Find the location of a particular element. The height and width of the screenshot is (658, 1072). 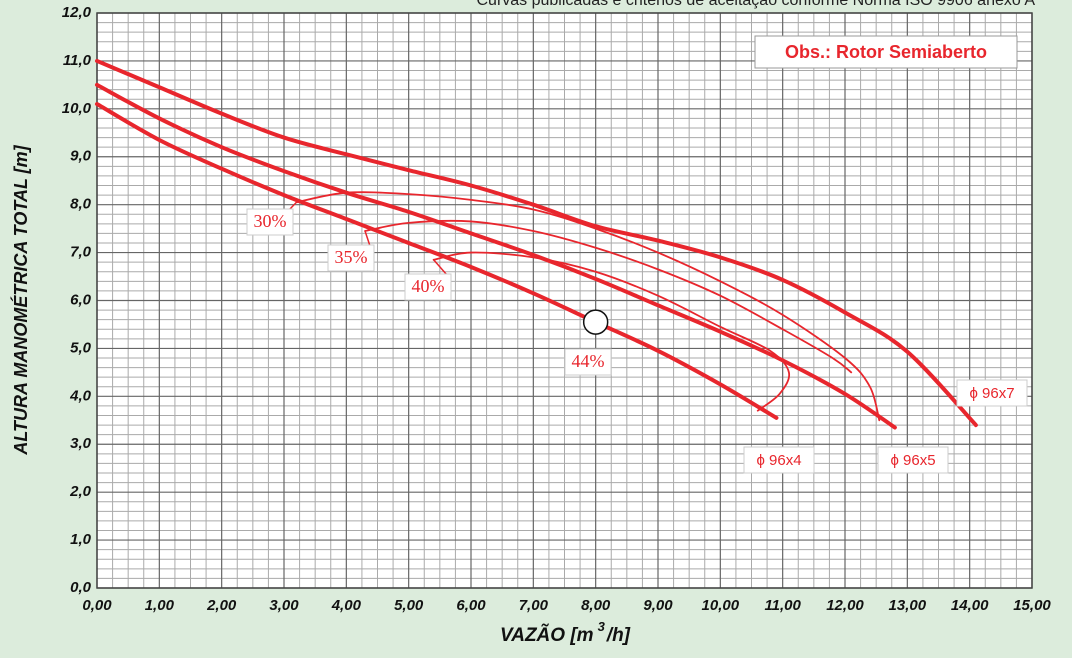

y-axis-label: ALTURA MANOMÉTRICA TOTAL [m] is located at coordinates (20, 299).